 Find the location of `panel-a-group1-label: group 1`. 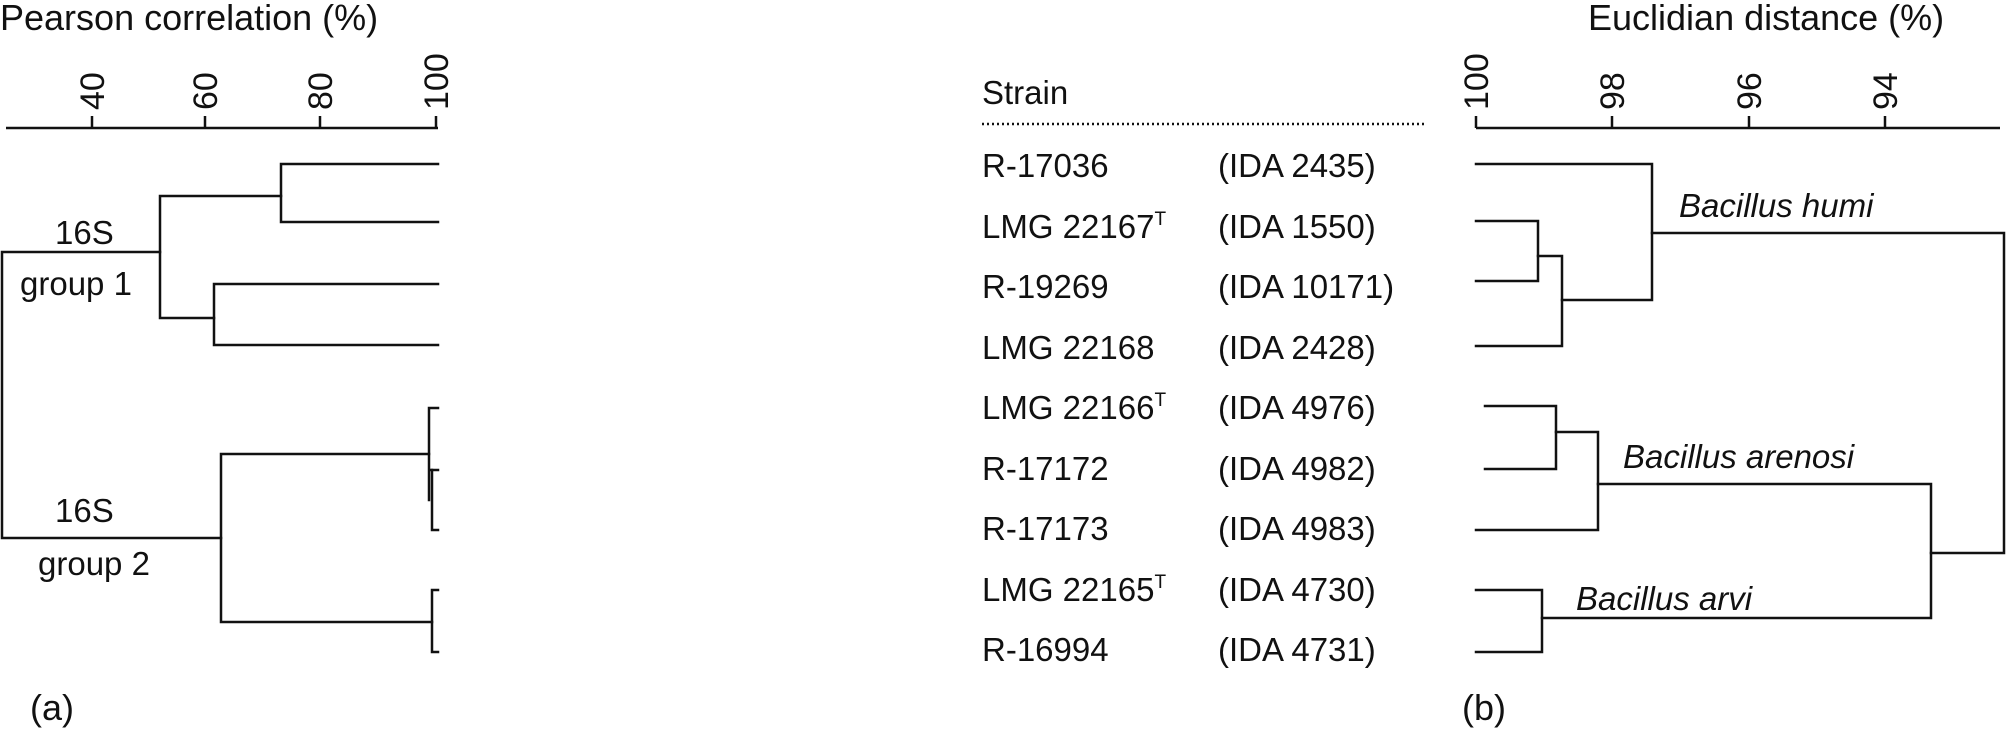

panel-a-group1-label: group 1 is located at coordinates (76, 283).